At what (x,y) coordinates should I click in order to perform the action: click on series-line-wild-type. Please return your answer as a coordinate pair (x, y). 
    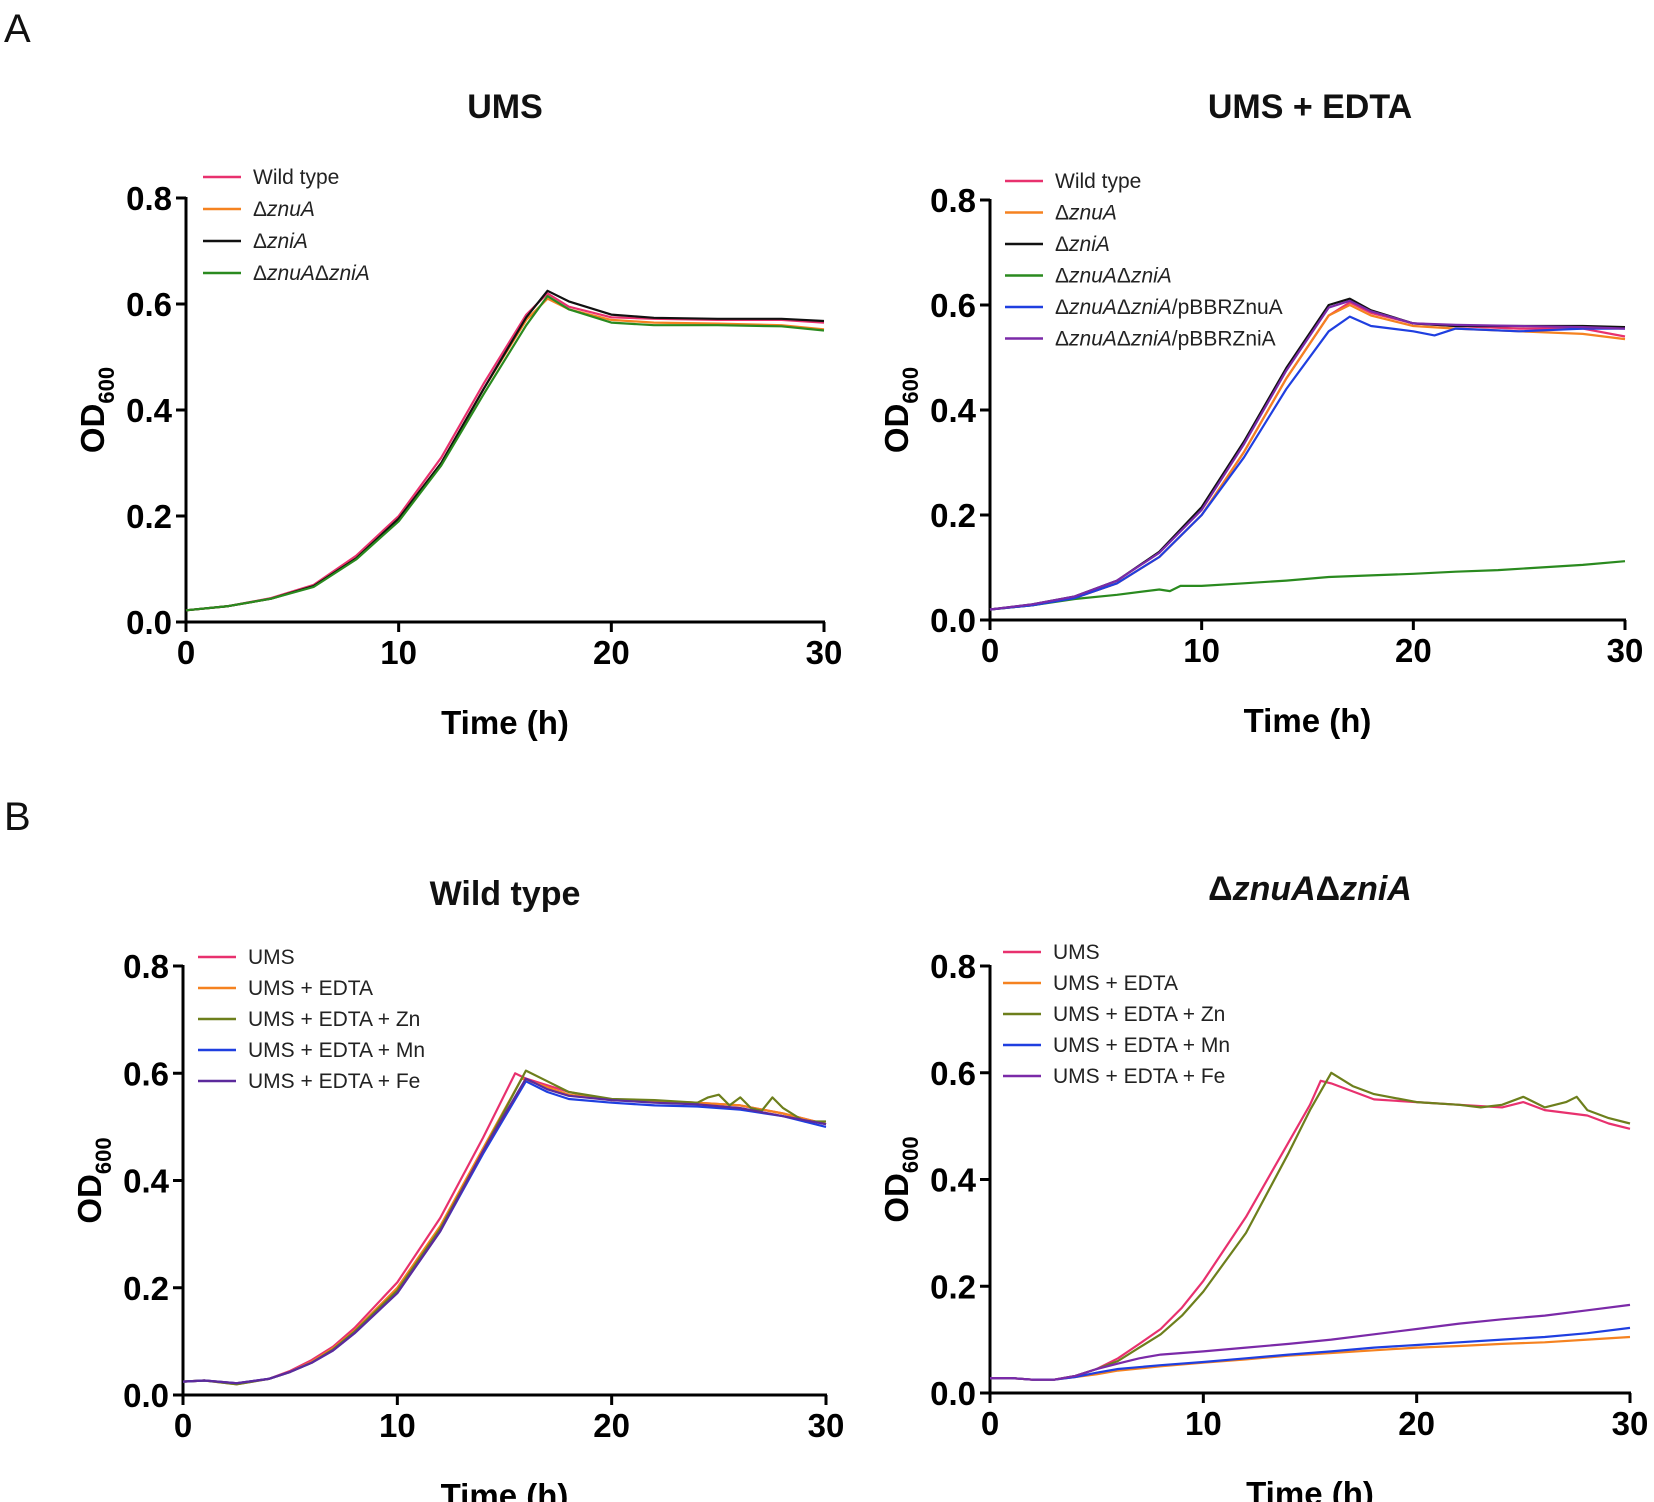
    Looking at the image, I should click on (505, 452).